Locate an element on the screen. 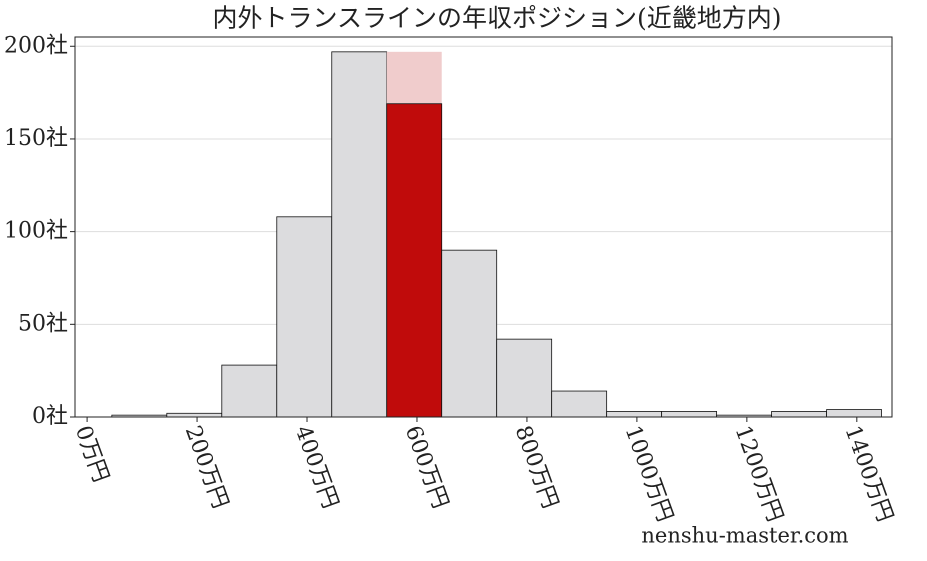  x-tick-label: 0万円 is located at coordinates (91, 454).